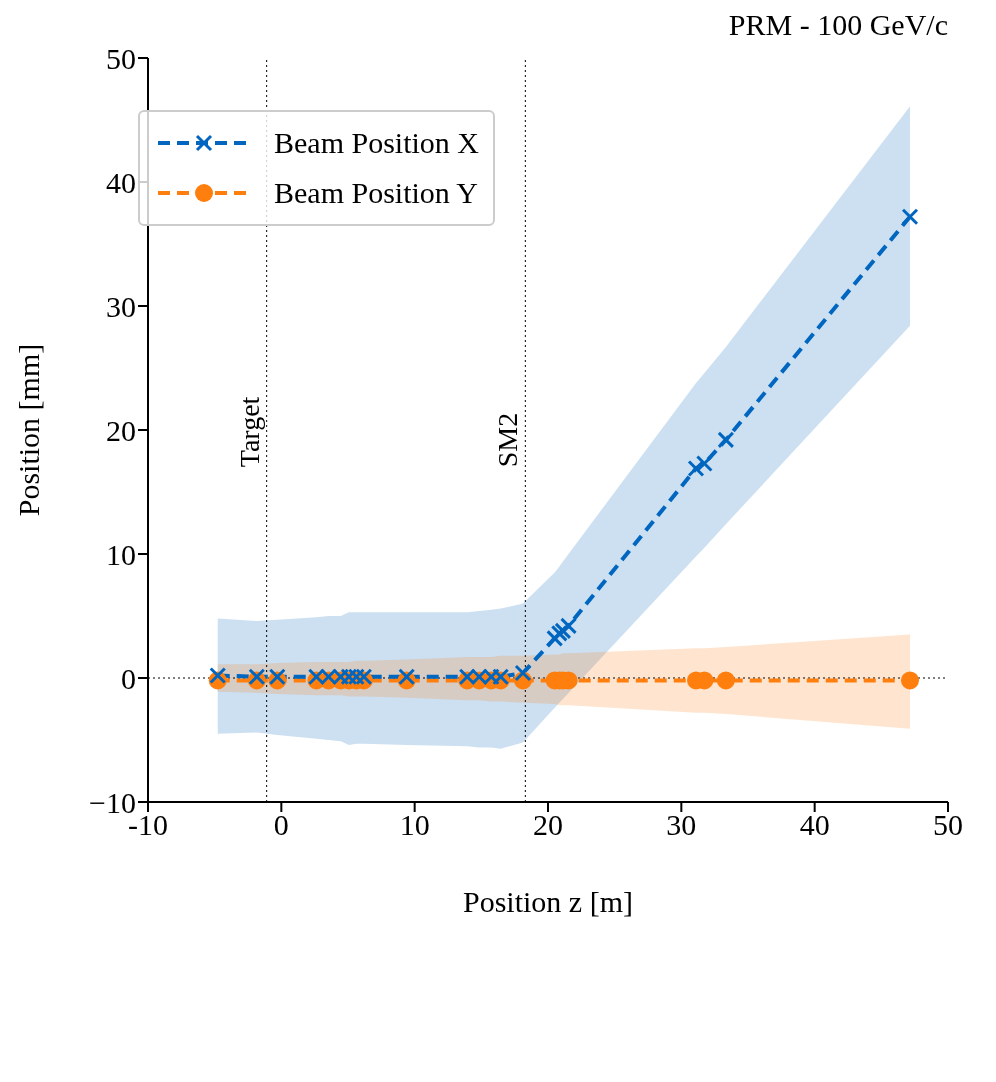  I want to click on x-tick-label: 40, so click(814, 825).